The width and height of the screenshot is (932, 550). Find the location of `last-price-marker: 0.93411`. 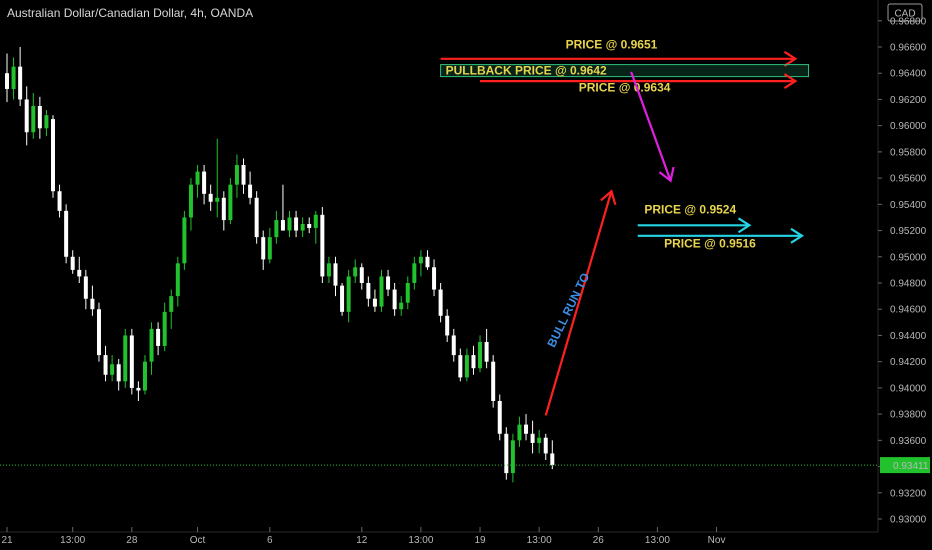

last-price-marker: 0.93411 is located at coordinates (465, 465).